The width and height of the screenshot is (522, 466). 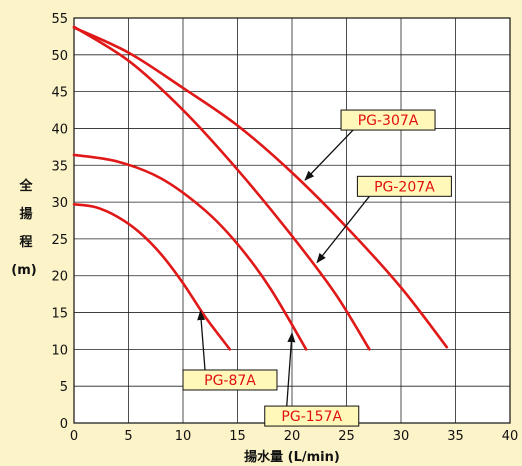 What do you see at coordinates (59, 203) in the screenshot?
I see `y-tick-label: 30` at bounding box center [59, 203].